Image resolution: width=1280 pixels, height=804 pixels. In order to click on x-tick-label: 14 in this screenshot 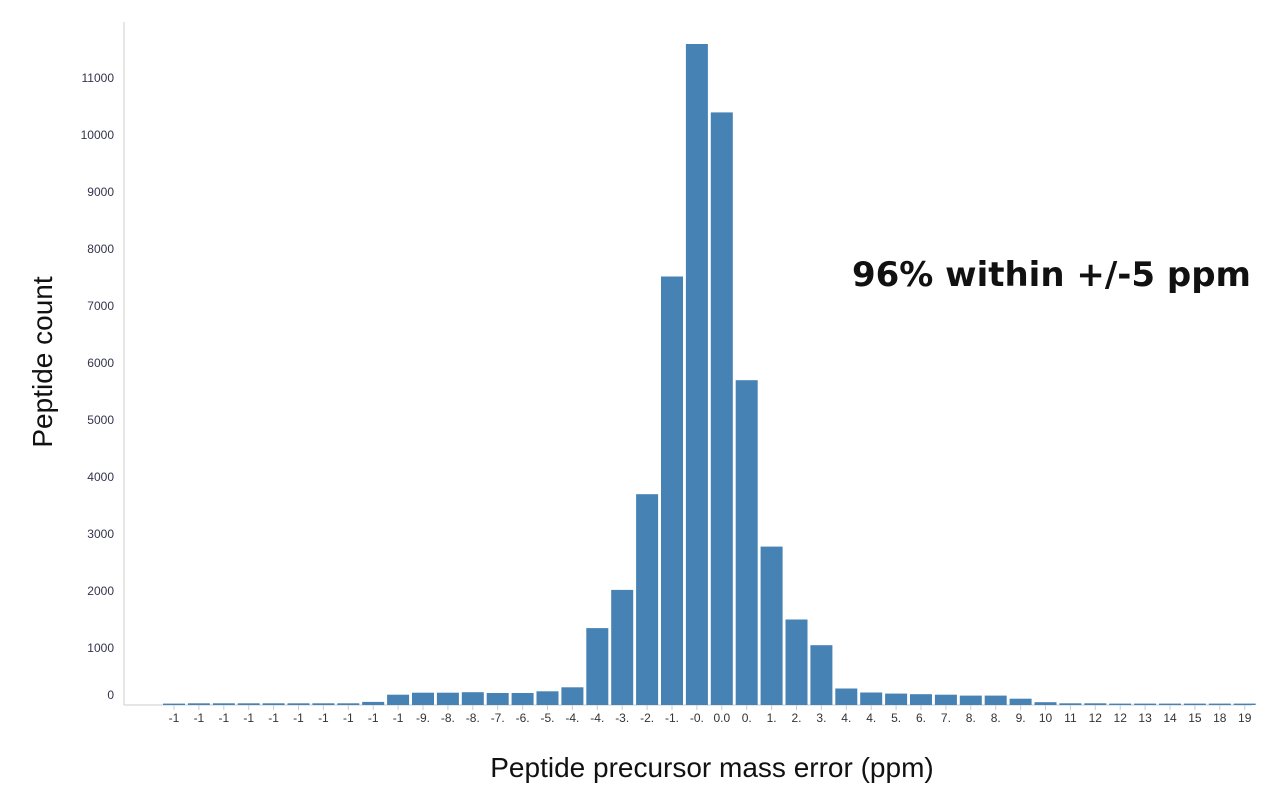, I will do `click(1170, 718)`.